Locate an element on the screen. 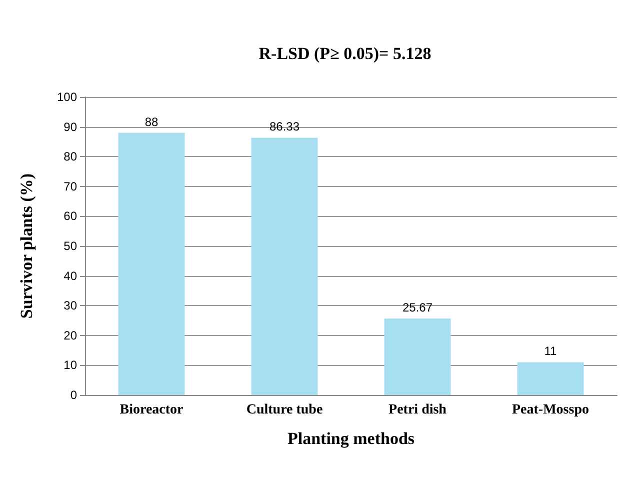 Image resolution: width=637 pixels, height=488 pixels. y-tick-label: 30 is located at coordinates (71, 305).